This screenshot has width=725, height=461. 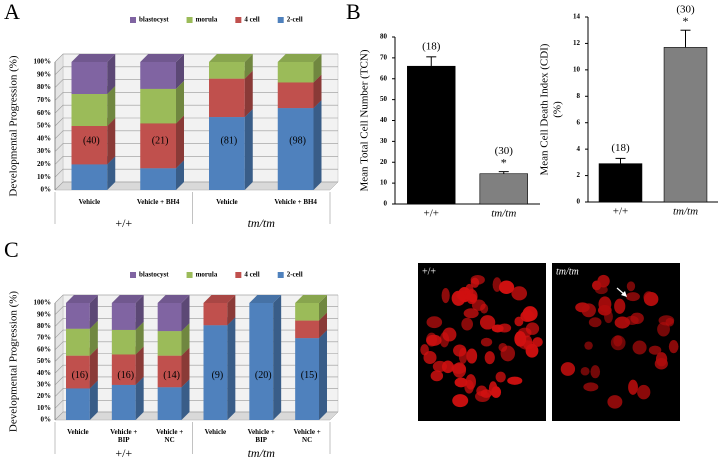 What do you see at coordinates (229, 141) in the screenshot?
I see `n-label: (81)` at bounding box center [229, 141].